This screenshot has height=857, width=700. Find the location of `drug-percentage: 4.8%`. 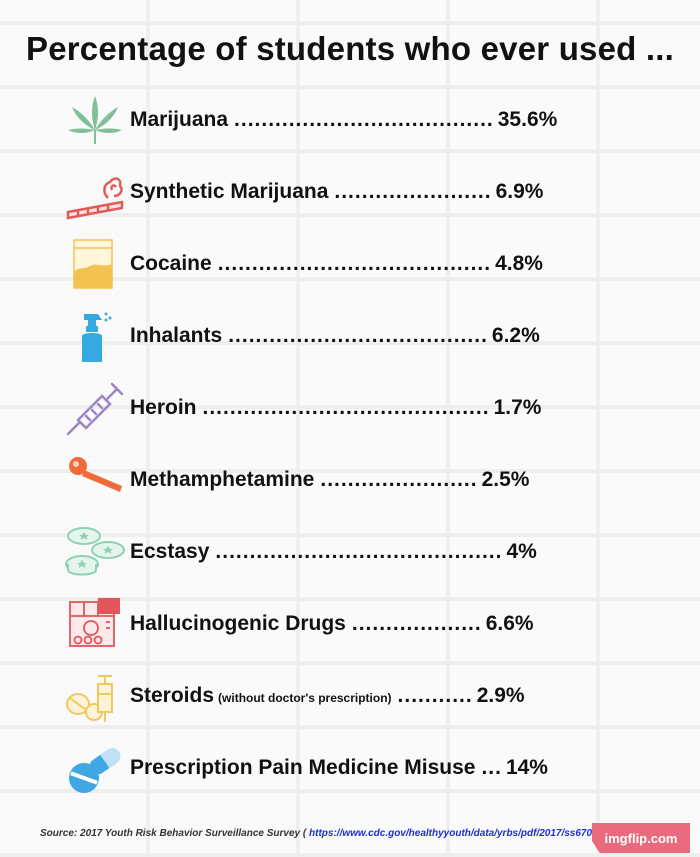

drug-percentage: 4.8% is located at coordinates (519, 263).